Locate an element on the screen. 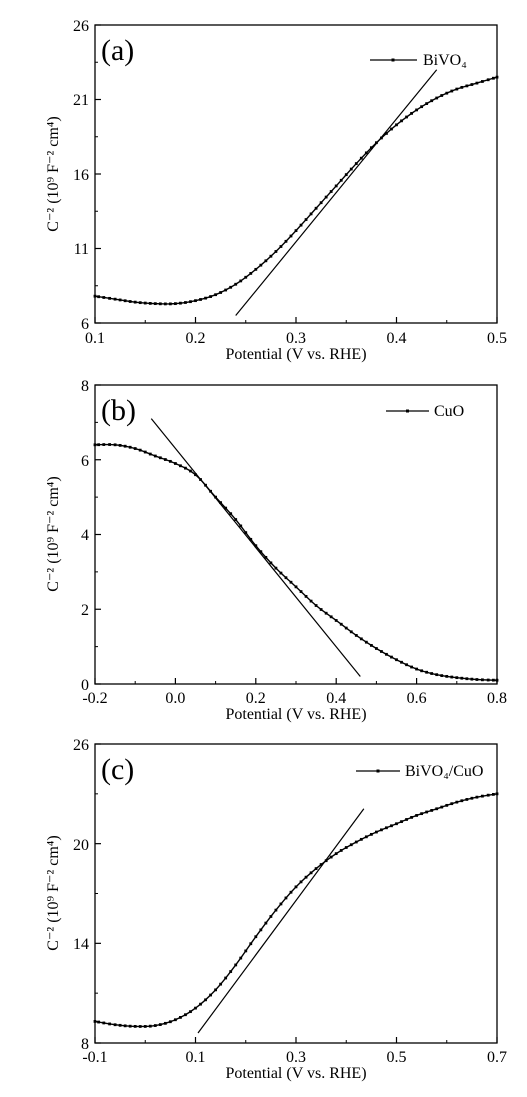 The height and width of the screenshot is (1097, 527). panel-b-x-tick-label: 0.2 is located at coordinates (256, 698).